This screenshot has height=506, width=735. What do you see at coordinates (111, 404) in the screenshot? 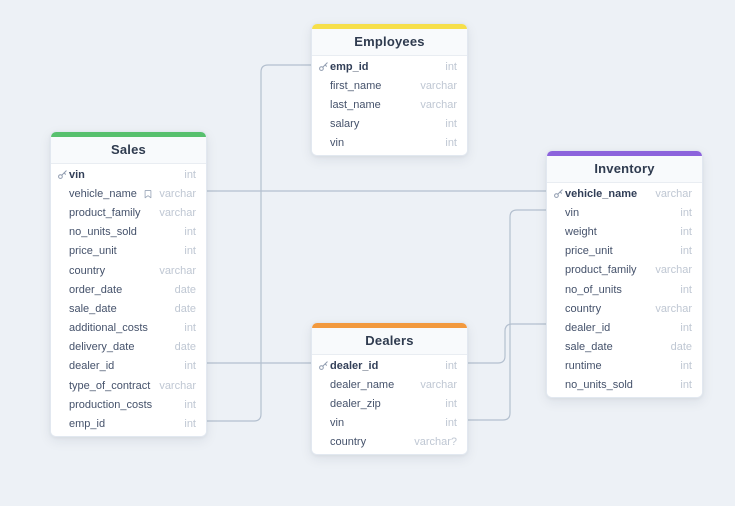
I see `field-name: production_costs` at bounding box center [111, 404].